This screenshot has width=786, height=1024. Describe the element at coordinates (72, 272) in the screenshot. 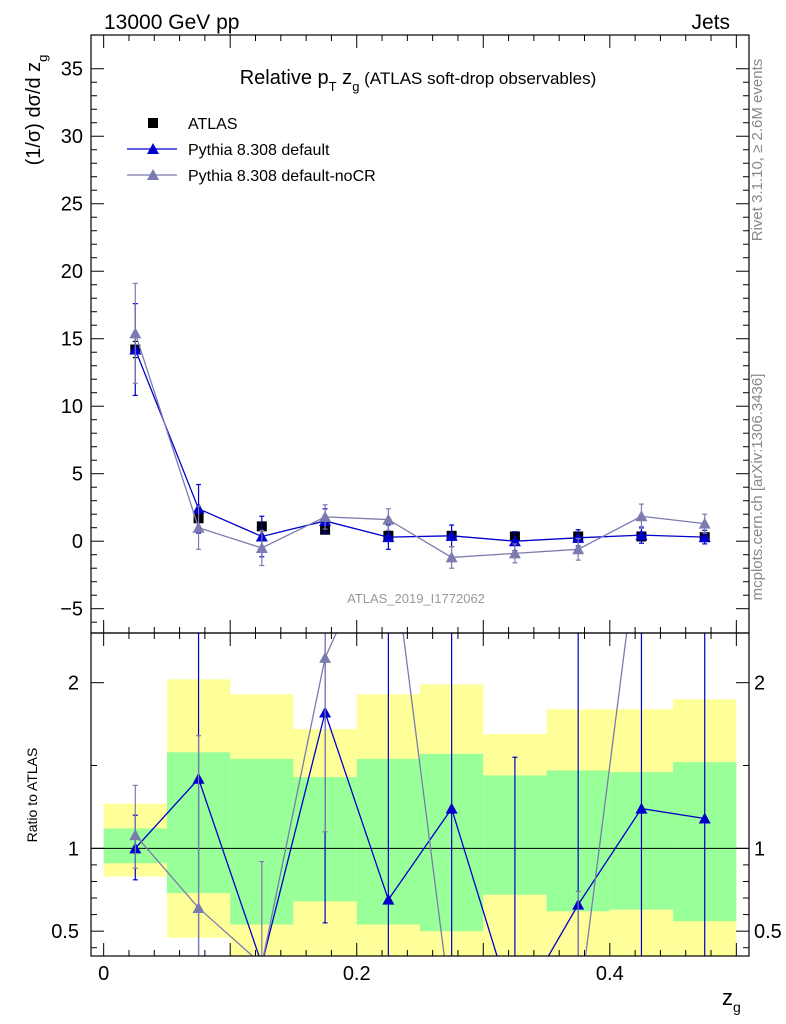

I see `top-ytick-label: 20` at that location.